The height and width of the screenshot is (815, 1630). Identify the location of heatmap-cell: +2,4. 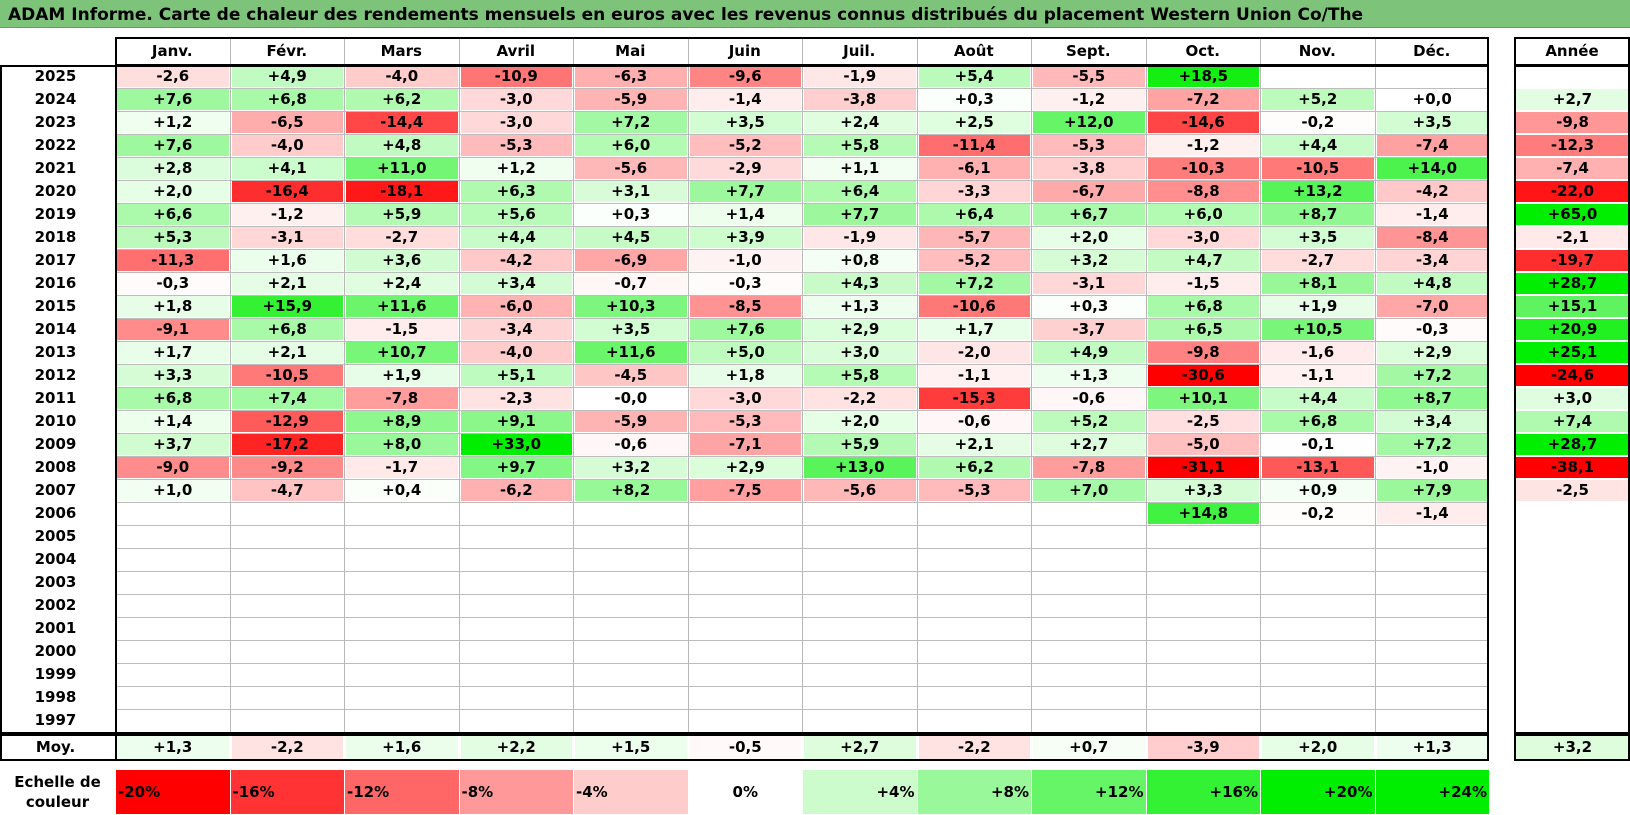
(860, 122).